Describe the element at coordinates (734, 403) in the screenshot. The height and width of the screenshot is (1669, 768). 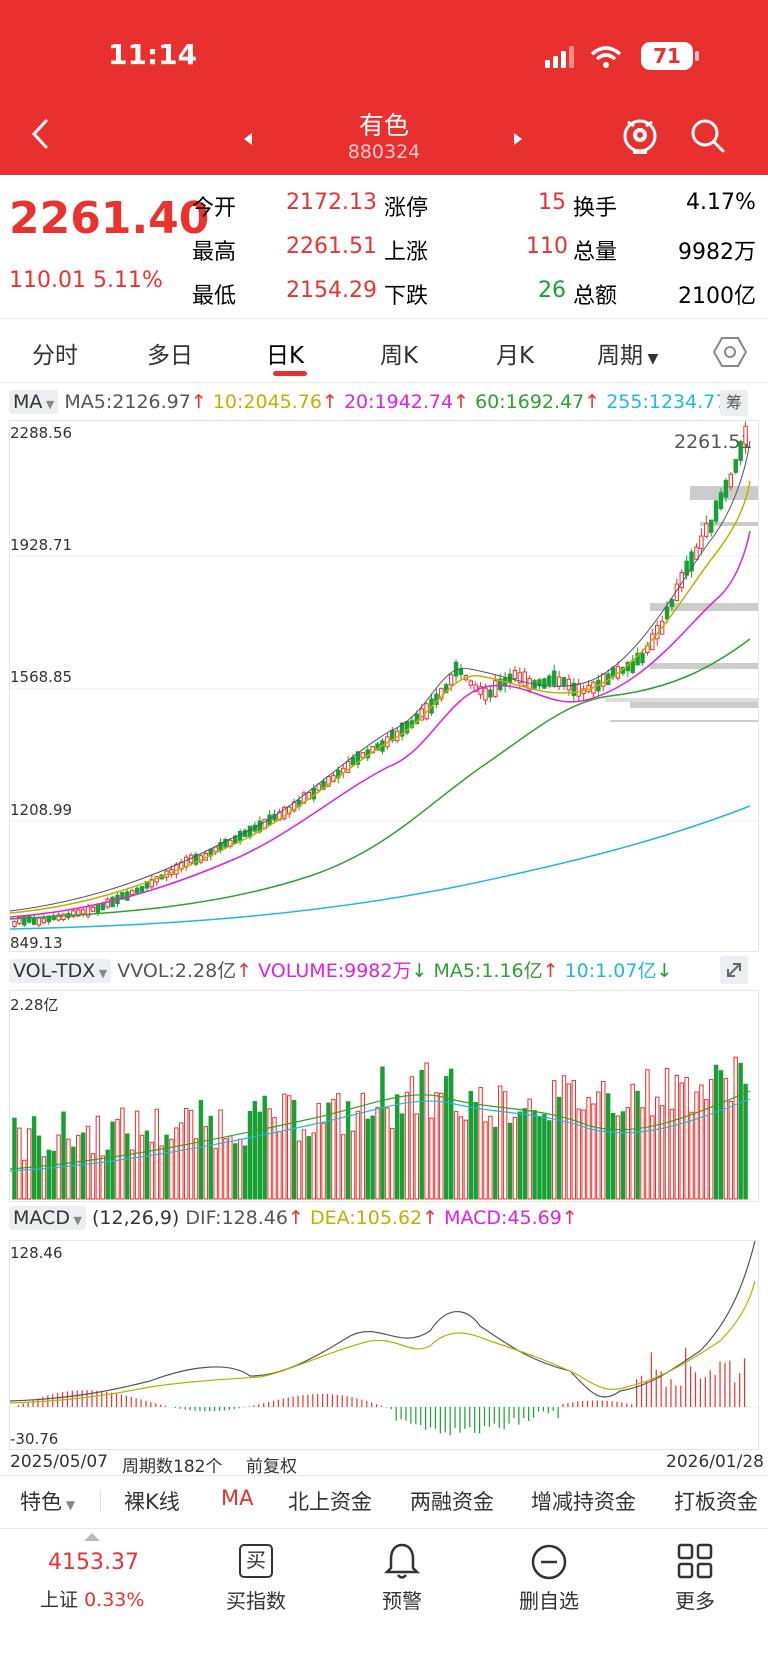
I see `chip-distribution-button: 筹` at that location.